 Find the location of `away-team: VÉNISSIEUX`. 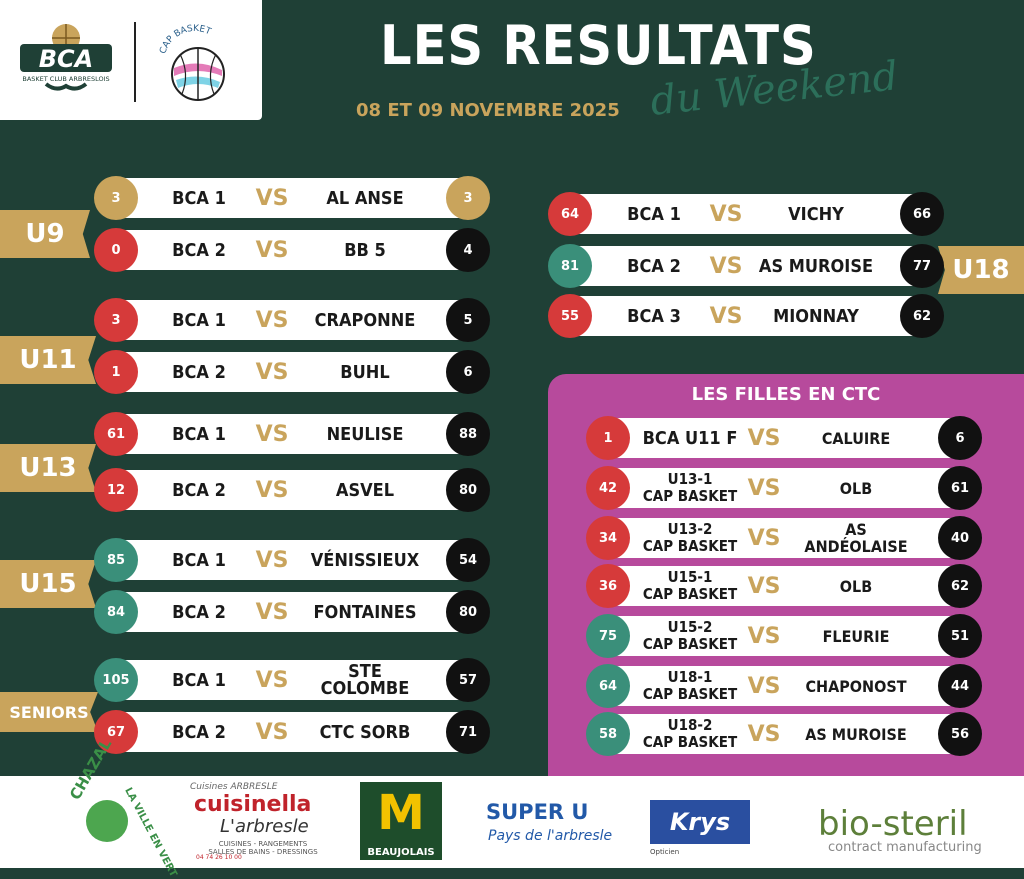

away-team: VÉNISSIEUX is located at coordinates (365, 560).